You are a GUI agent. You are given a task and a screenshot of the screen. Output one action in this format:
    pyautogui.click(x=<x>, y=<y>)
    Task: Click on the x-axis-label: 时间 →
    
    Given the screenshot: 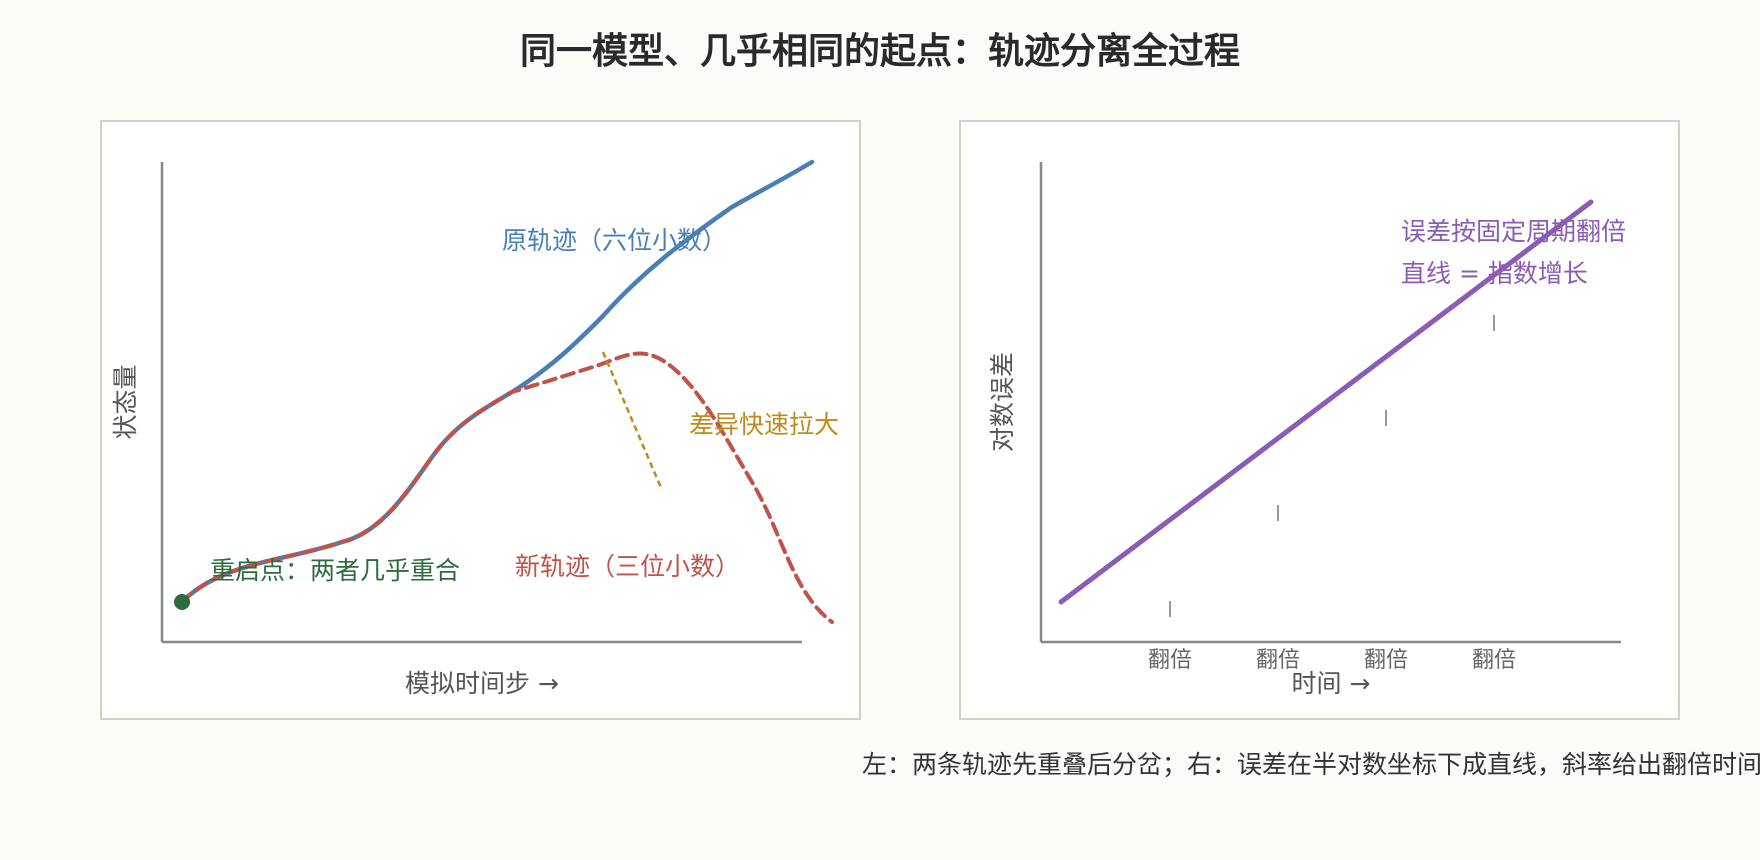 What is the action you would take?
    pyautogui.click(x=1331, y=683)
    